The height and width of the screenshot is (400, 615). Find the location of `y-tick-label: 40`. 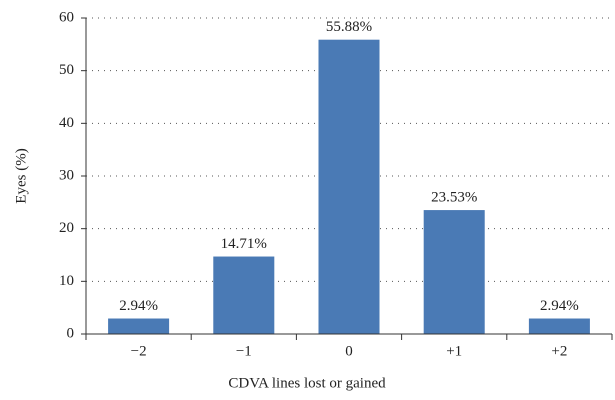

y-tick-label: 40 is located at coordinates (66, 123).